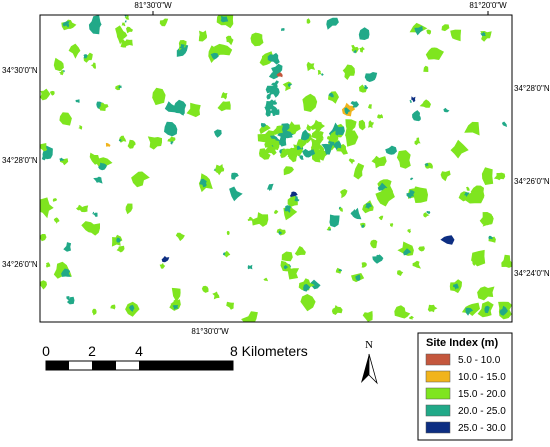 This screenshot has width=550, height=447. What do you see at coordinates (20, 70) in the screenshot?
I see `coord-label: 34°30'0"N` at bounding box center [20, 70].